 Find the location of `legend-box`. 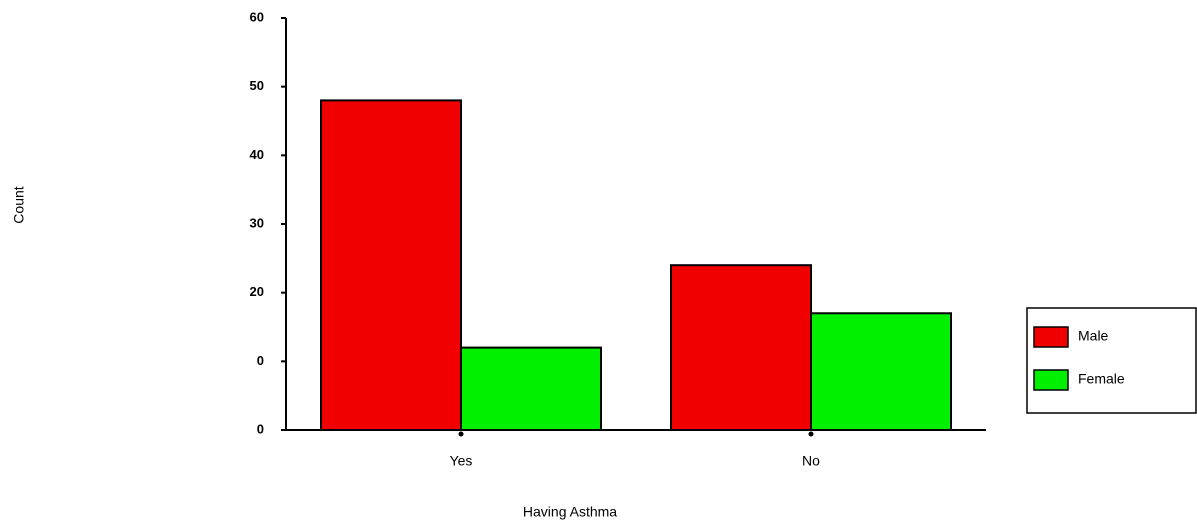

legend-box is located at coordinates (1111, 360).